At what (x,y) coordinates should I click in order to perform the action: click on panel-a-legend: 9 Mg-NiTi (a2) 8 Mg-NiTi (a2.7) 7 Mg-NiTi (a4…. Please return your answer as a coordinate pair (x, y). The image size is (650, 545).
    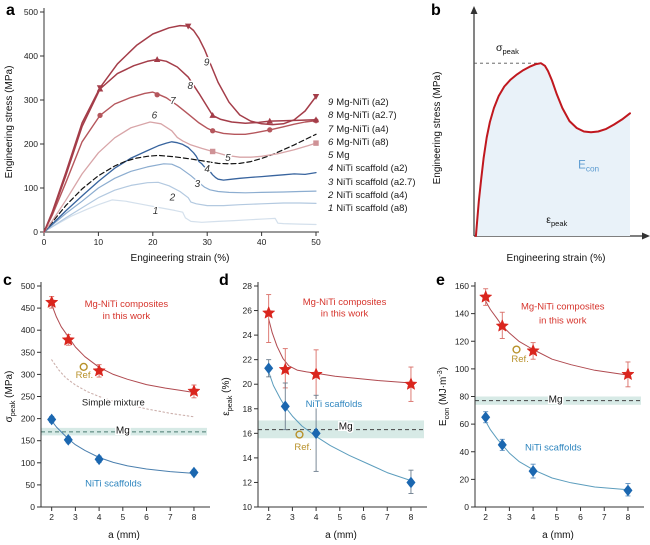
    Looking at the image, I should click on (393, 156).